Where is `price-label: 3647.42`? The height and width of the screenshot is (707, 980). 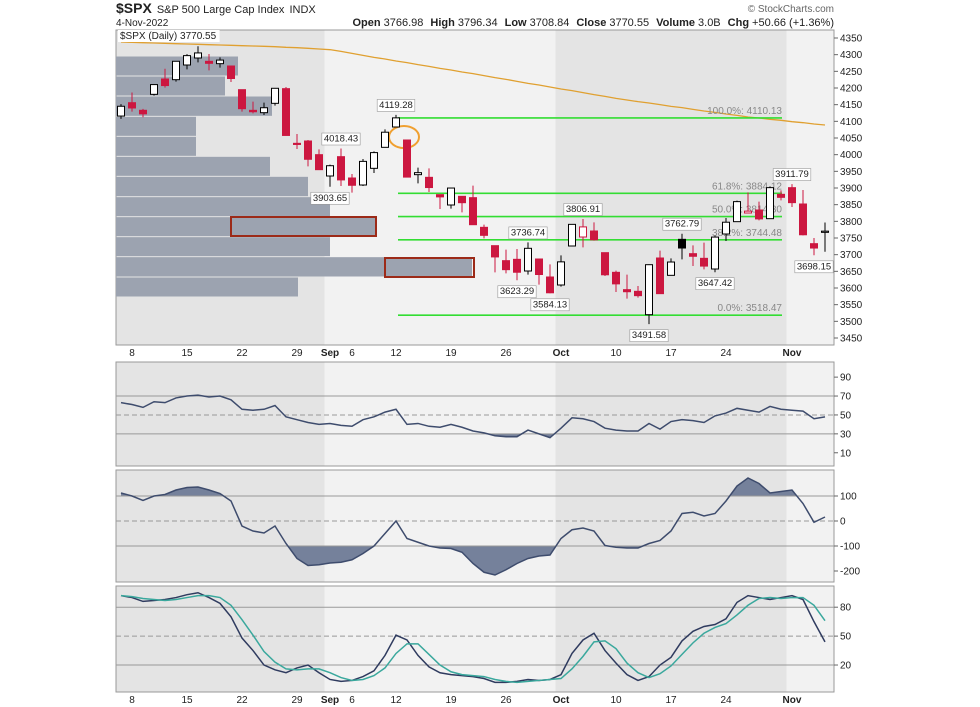
price-label: 3647.42 is located at coordinates (715, 283).